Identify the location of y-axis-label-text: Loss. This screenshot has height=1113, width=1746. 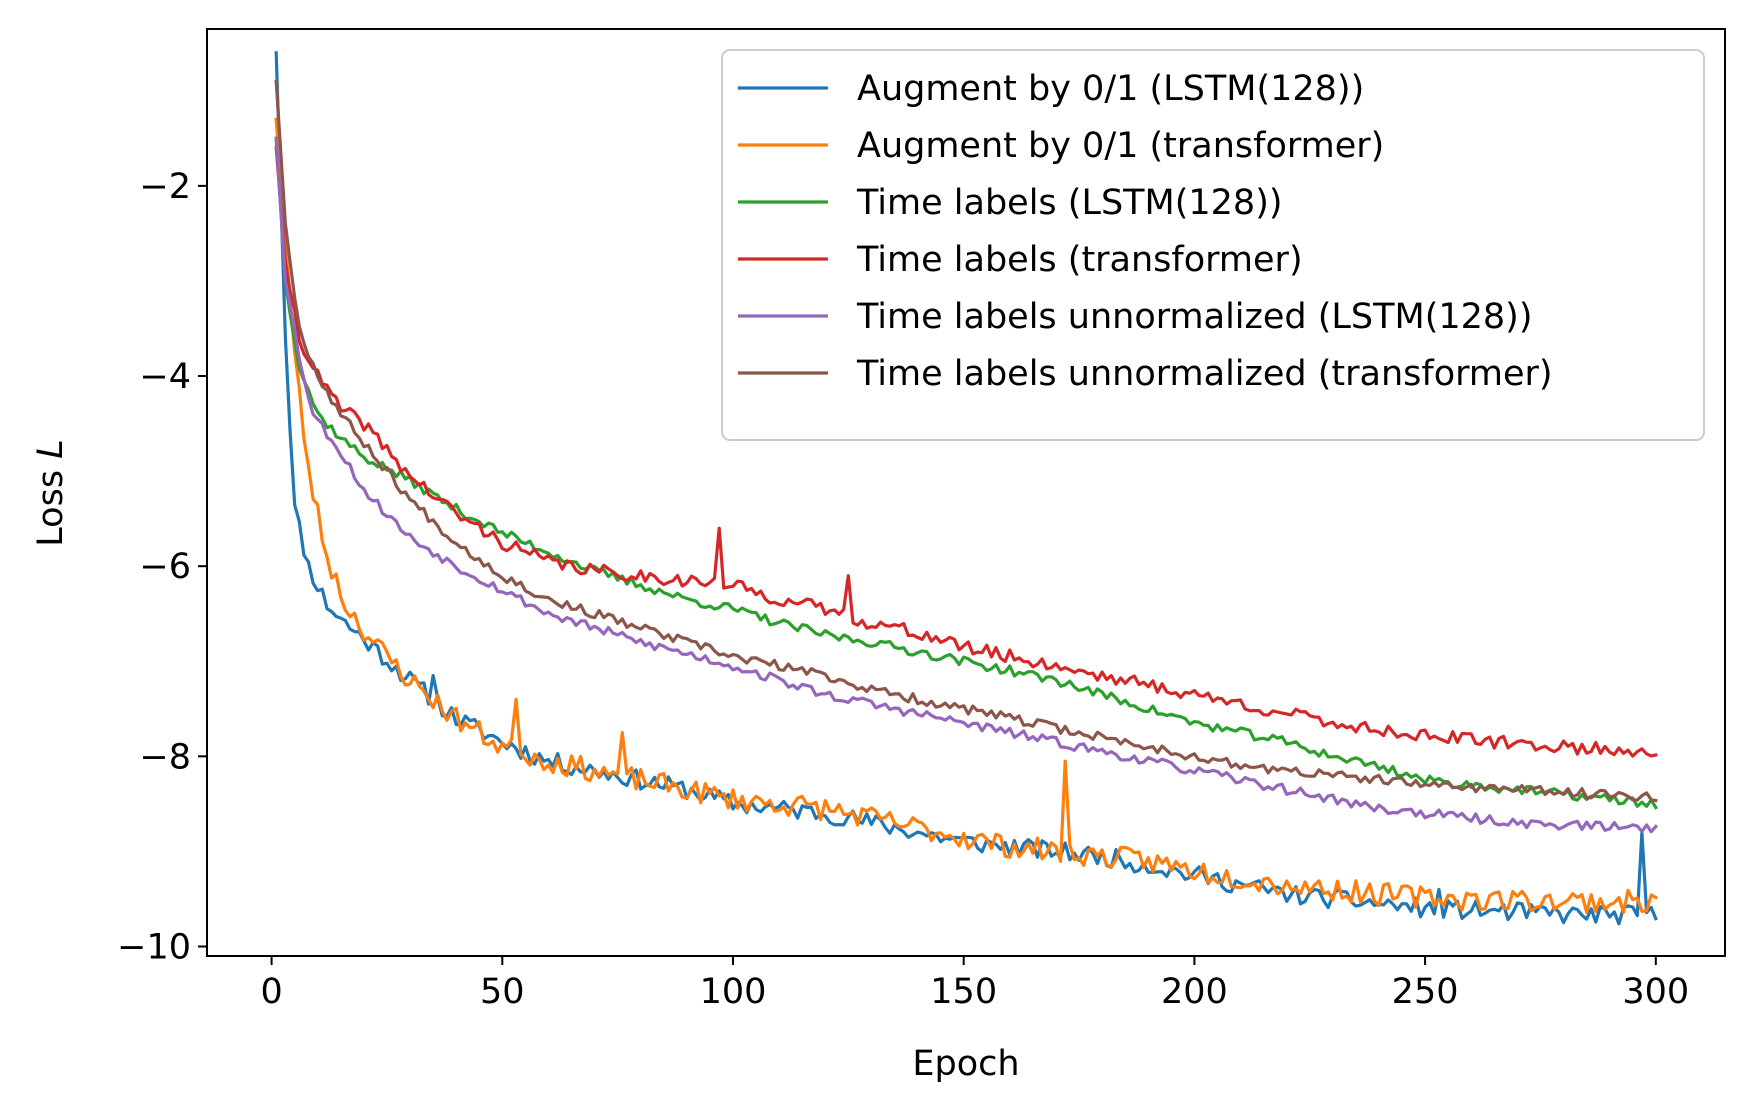
(51, 503).